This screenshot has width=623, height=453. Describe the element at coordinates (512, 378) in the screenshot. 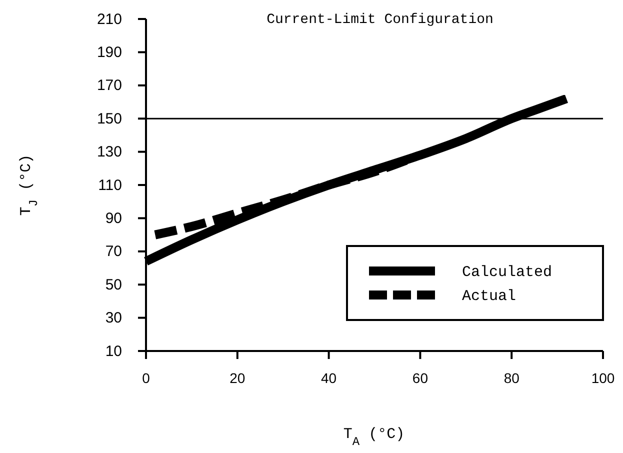

I see `x-tick-label: 80` at that location.